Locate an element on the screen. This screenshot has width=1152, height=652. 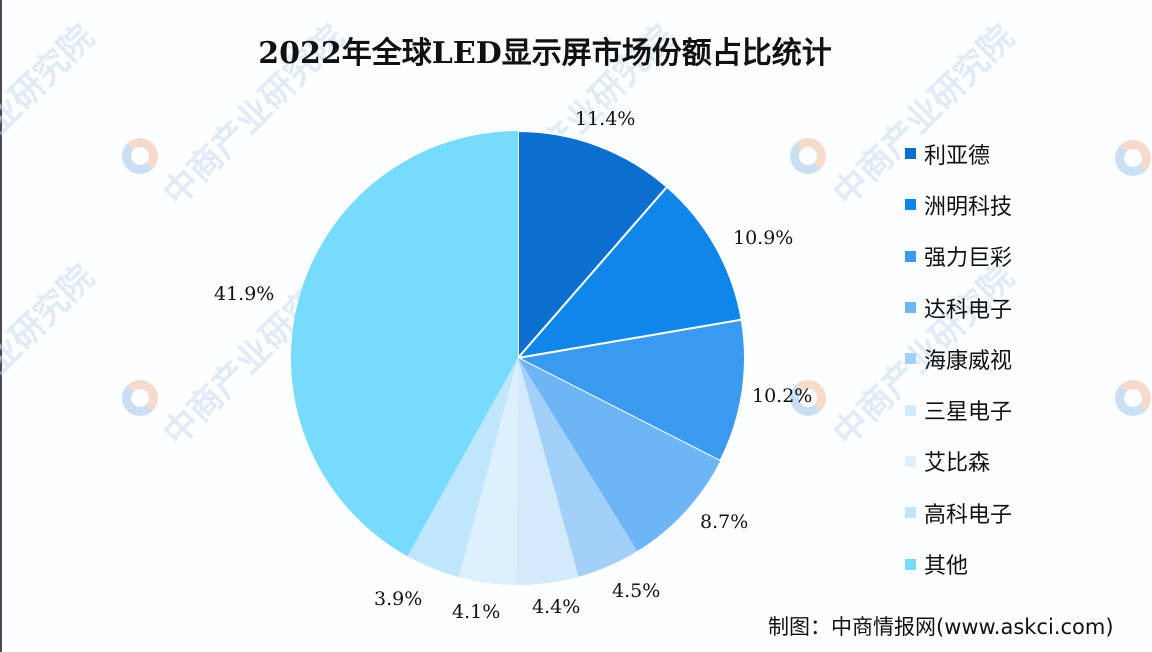
legend-item-qiangli: 强力巨彩 is located at coordinates (958, 256).